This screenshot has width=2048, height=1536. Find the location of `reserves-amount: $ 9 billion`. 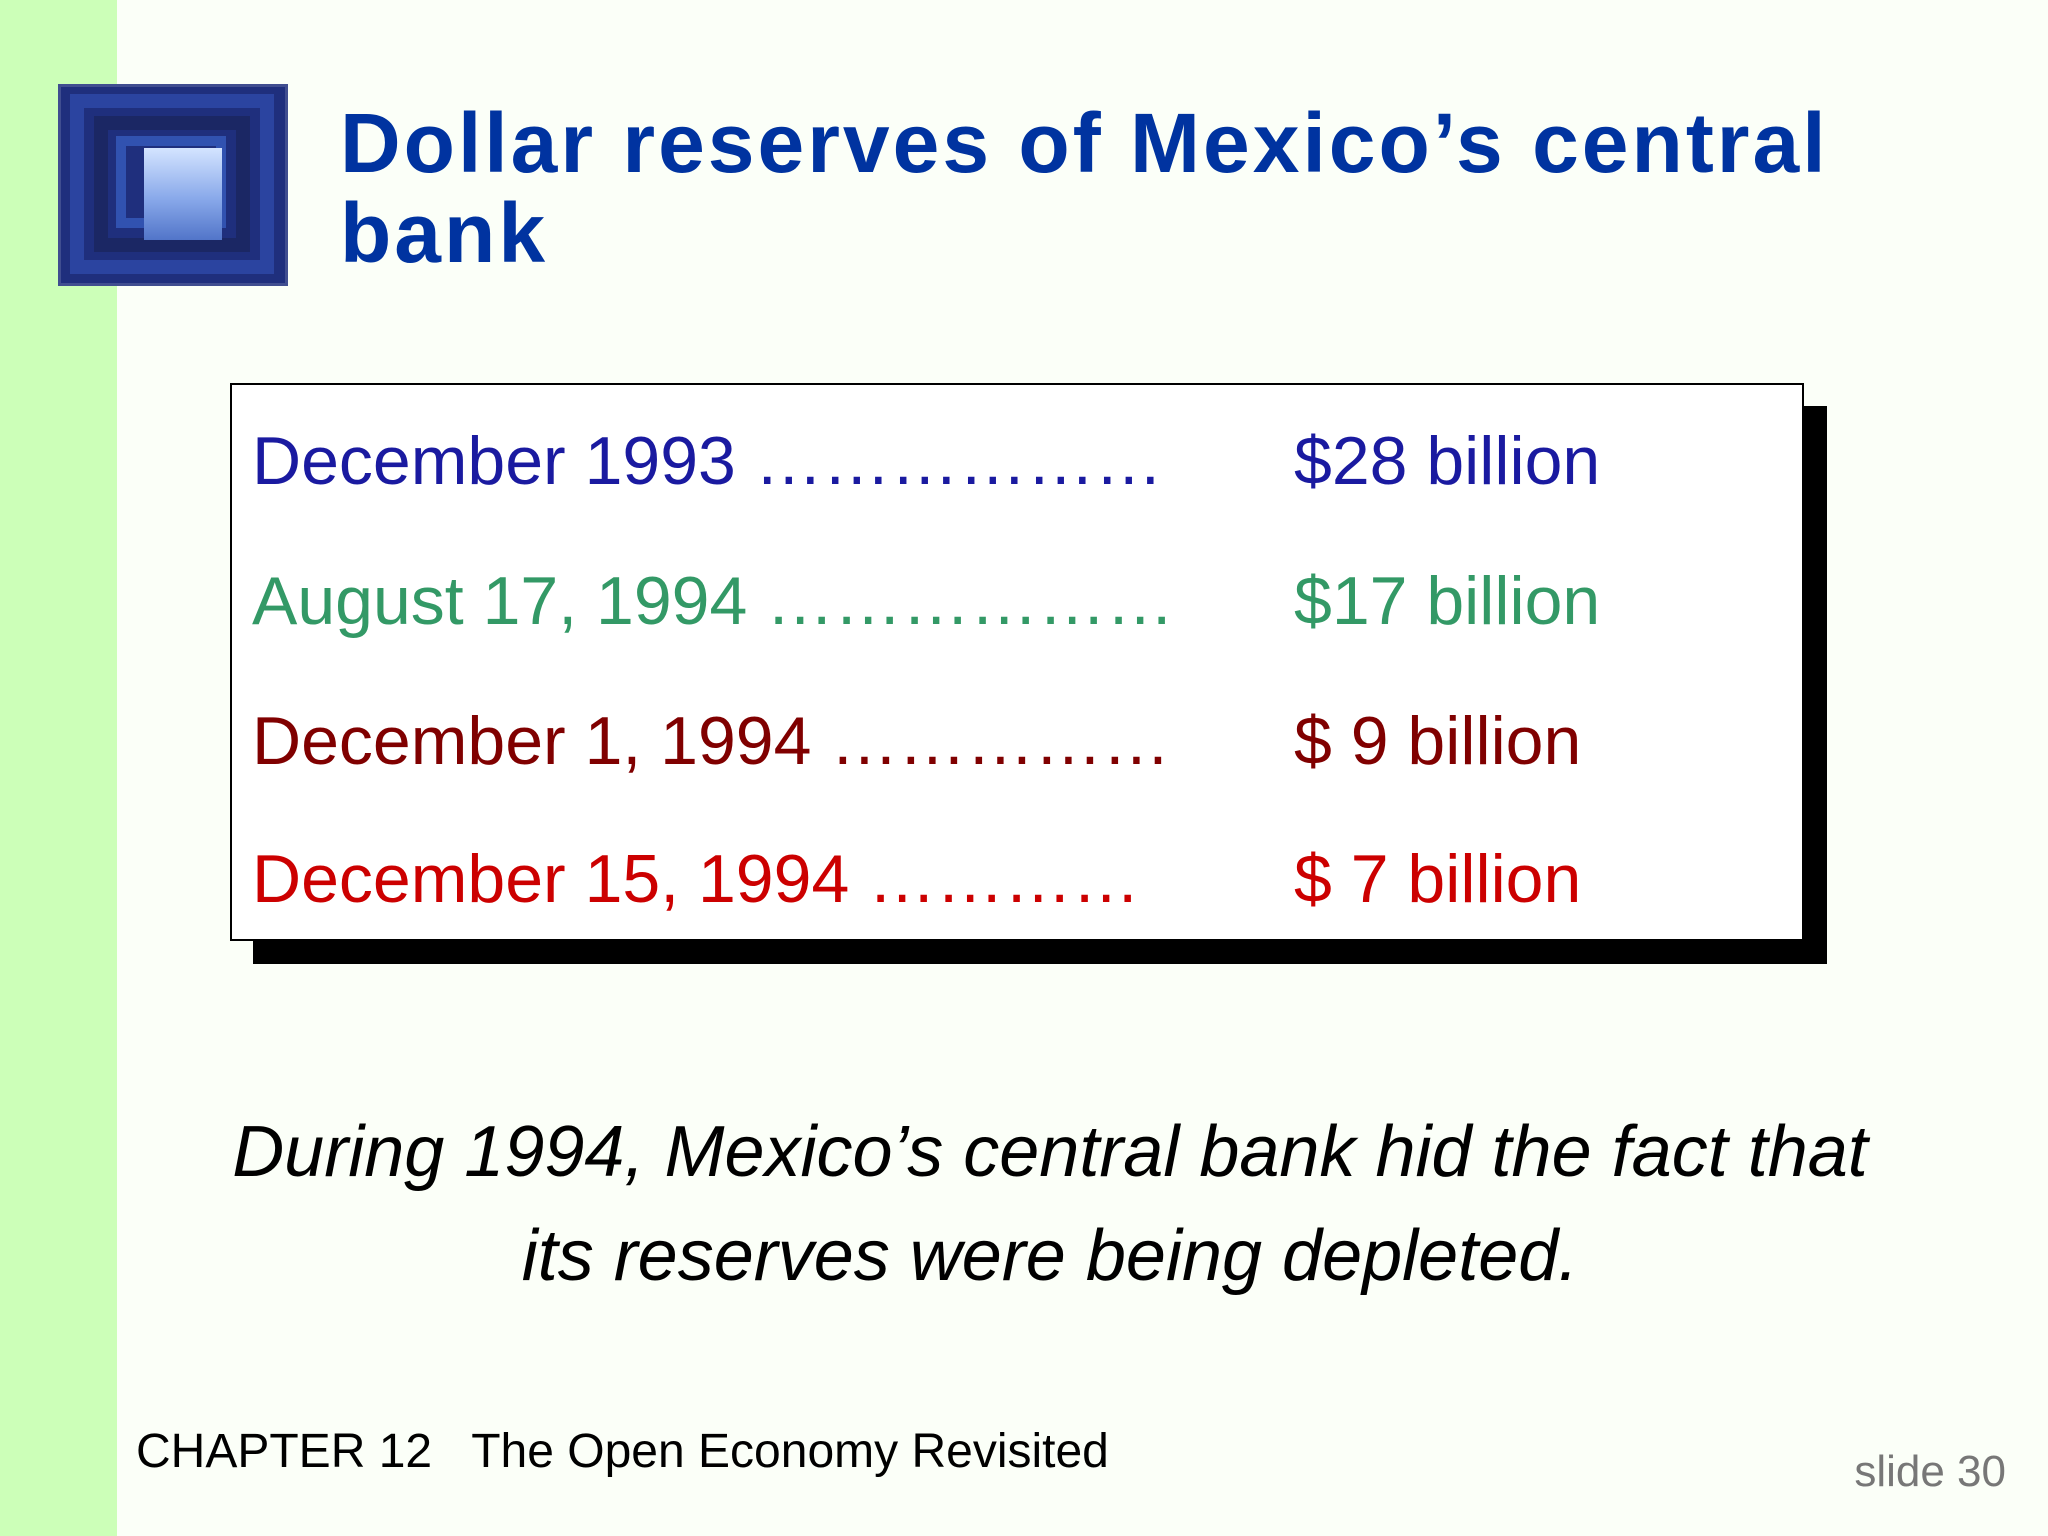

reserves-amount: $ 9 billion is located at coordinates (1438, 741).